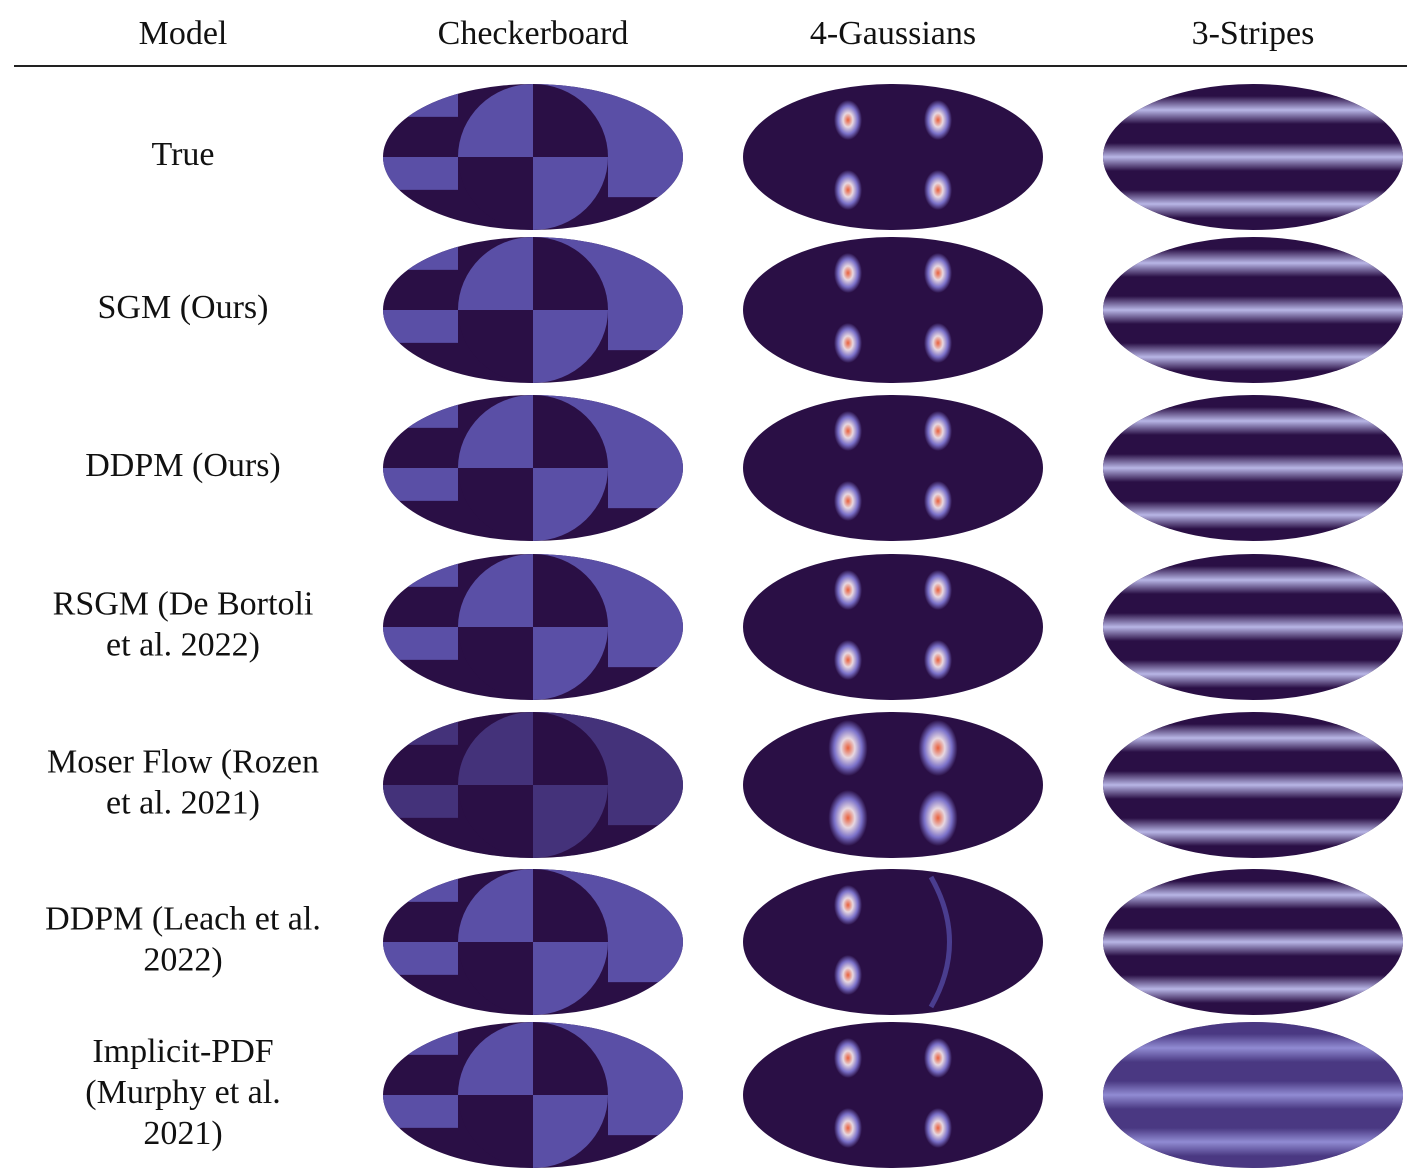 The height and width of the screenshot is (1172, 1412). What do you see at coordinates (533, 33) in the screenshot?
I see `column-header: Checkerboard` at bounding box center [533, 33].